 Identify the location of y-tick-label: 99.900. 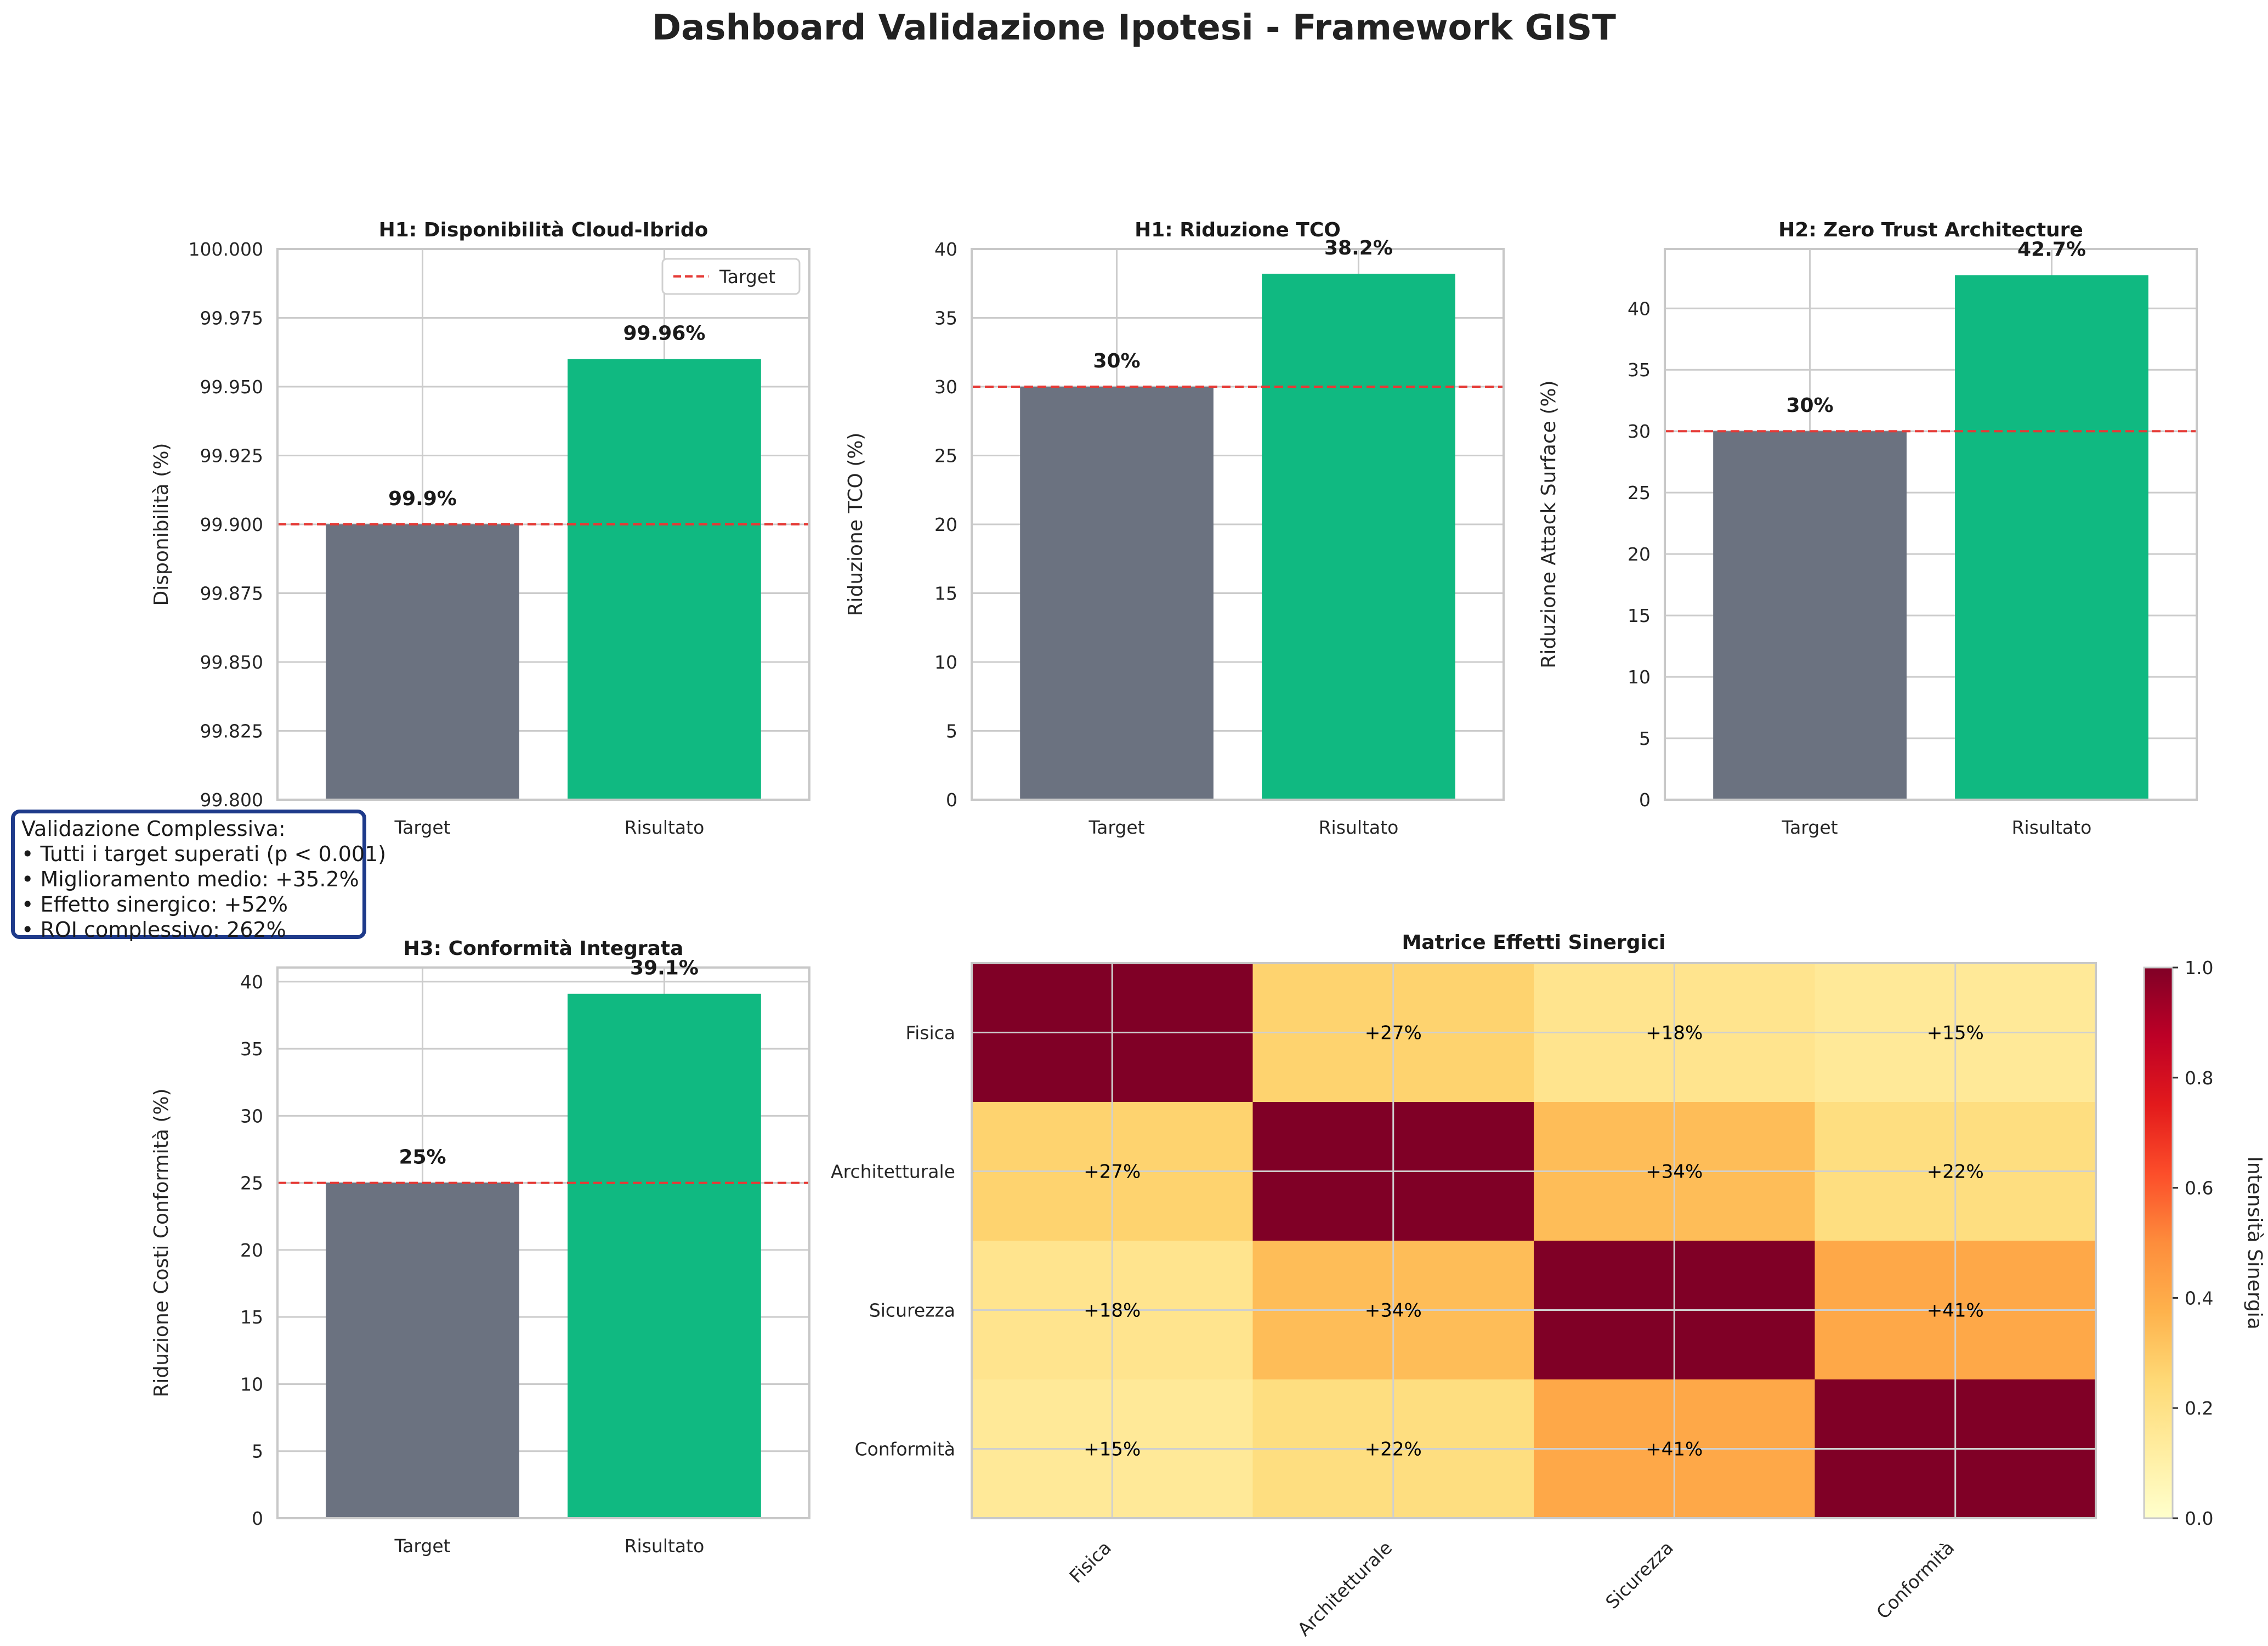
(231, 524).